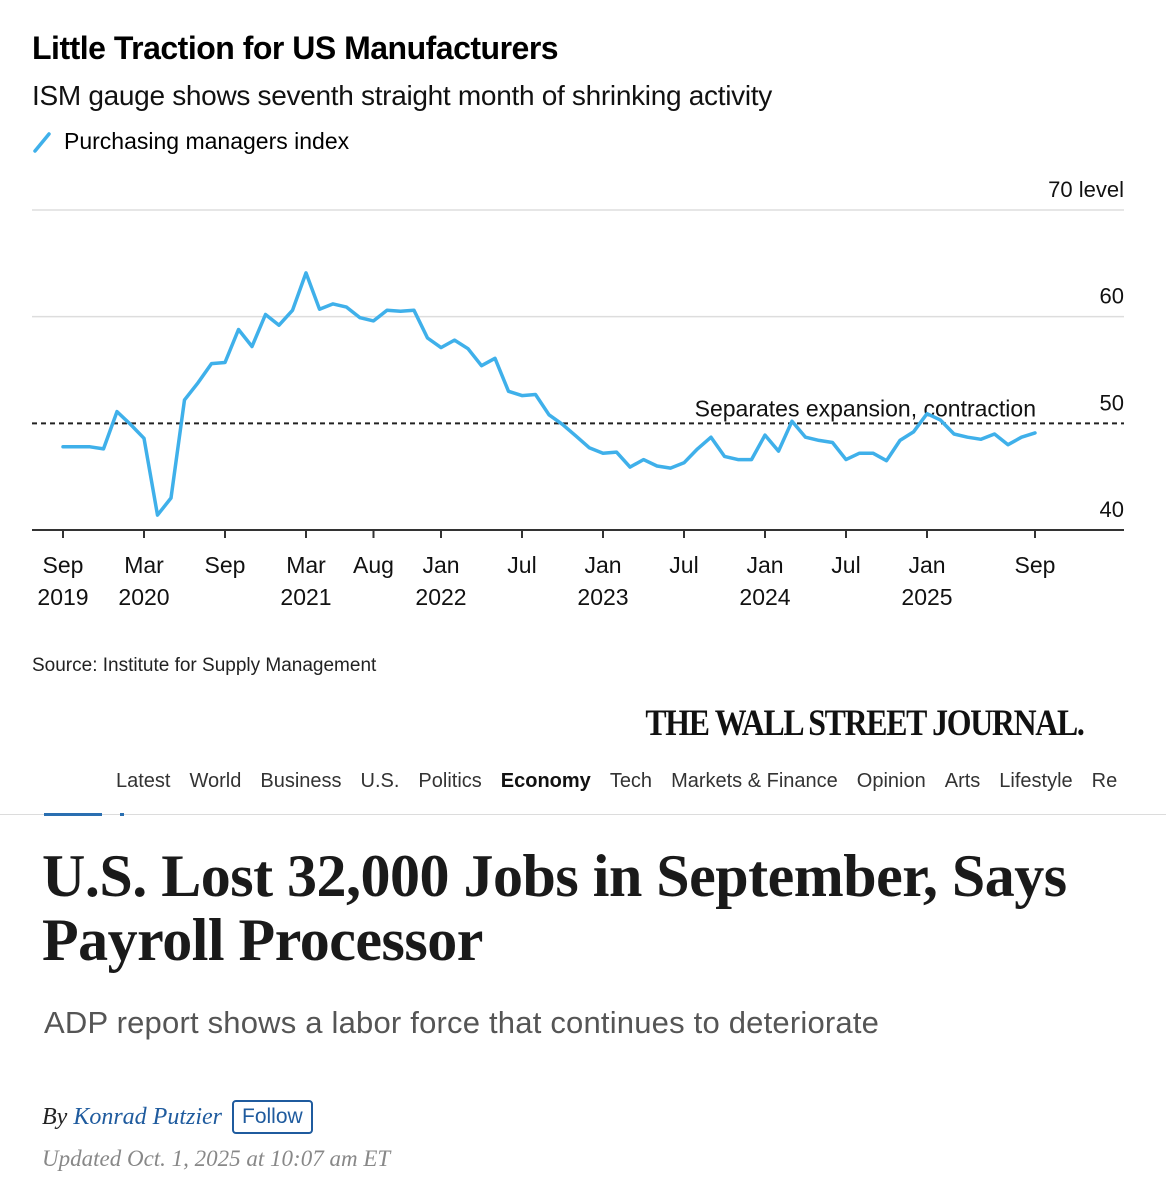 The width and height of the screenshot is (1166, 1200). I want to click on wsj-logo: THE WALL STREET JOURNAL., so click(865, 723).